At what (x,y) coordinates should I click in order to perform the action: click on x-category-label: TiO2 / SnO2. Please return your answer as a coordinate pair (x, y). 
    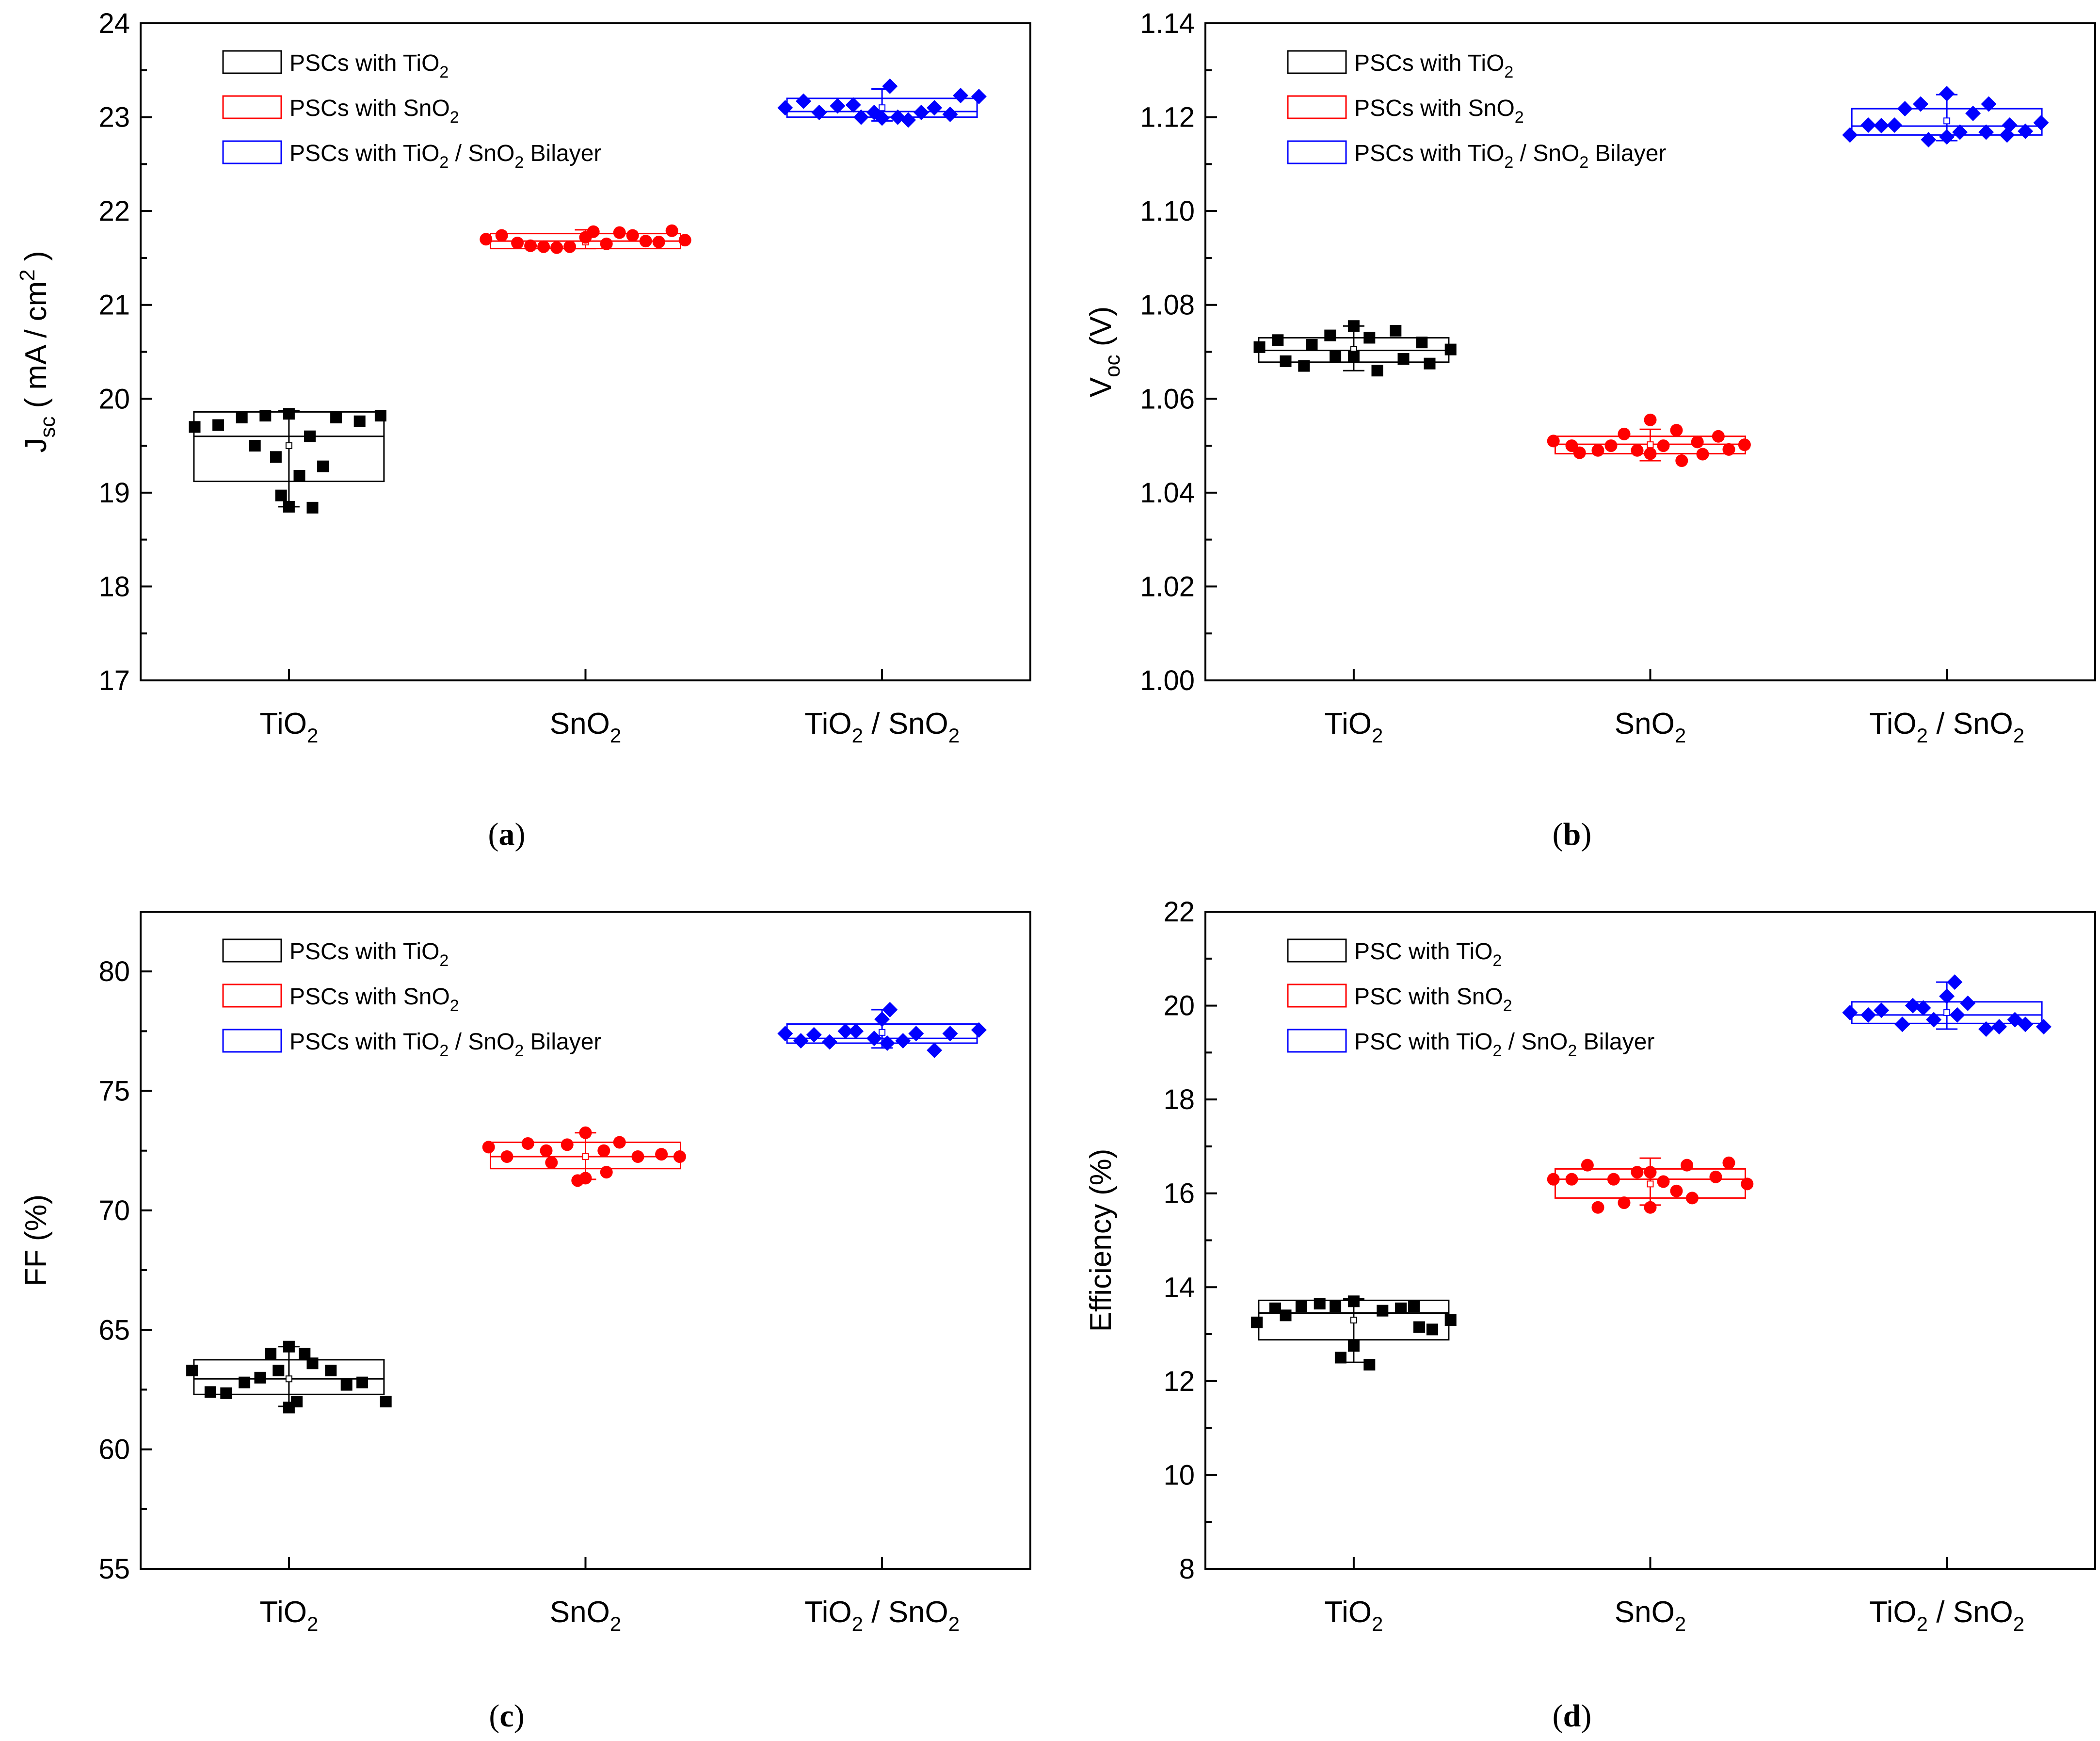
    Looking at the image, I should click on (1946, 1615).